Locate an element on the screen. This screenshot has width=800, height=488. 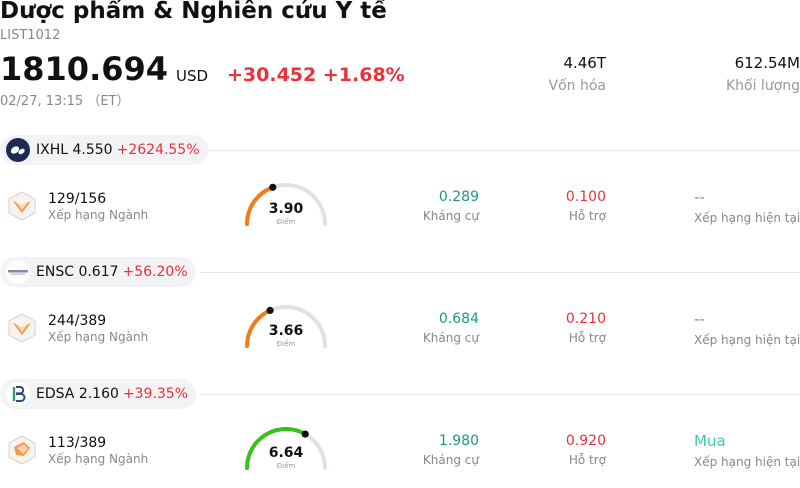
currency-label: USD is located at coordinates (192, 76).